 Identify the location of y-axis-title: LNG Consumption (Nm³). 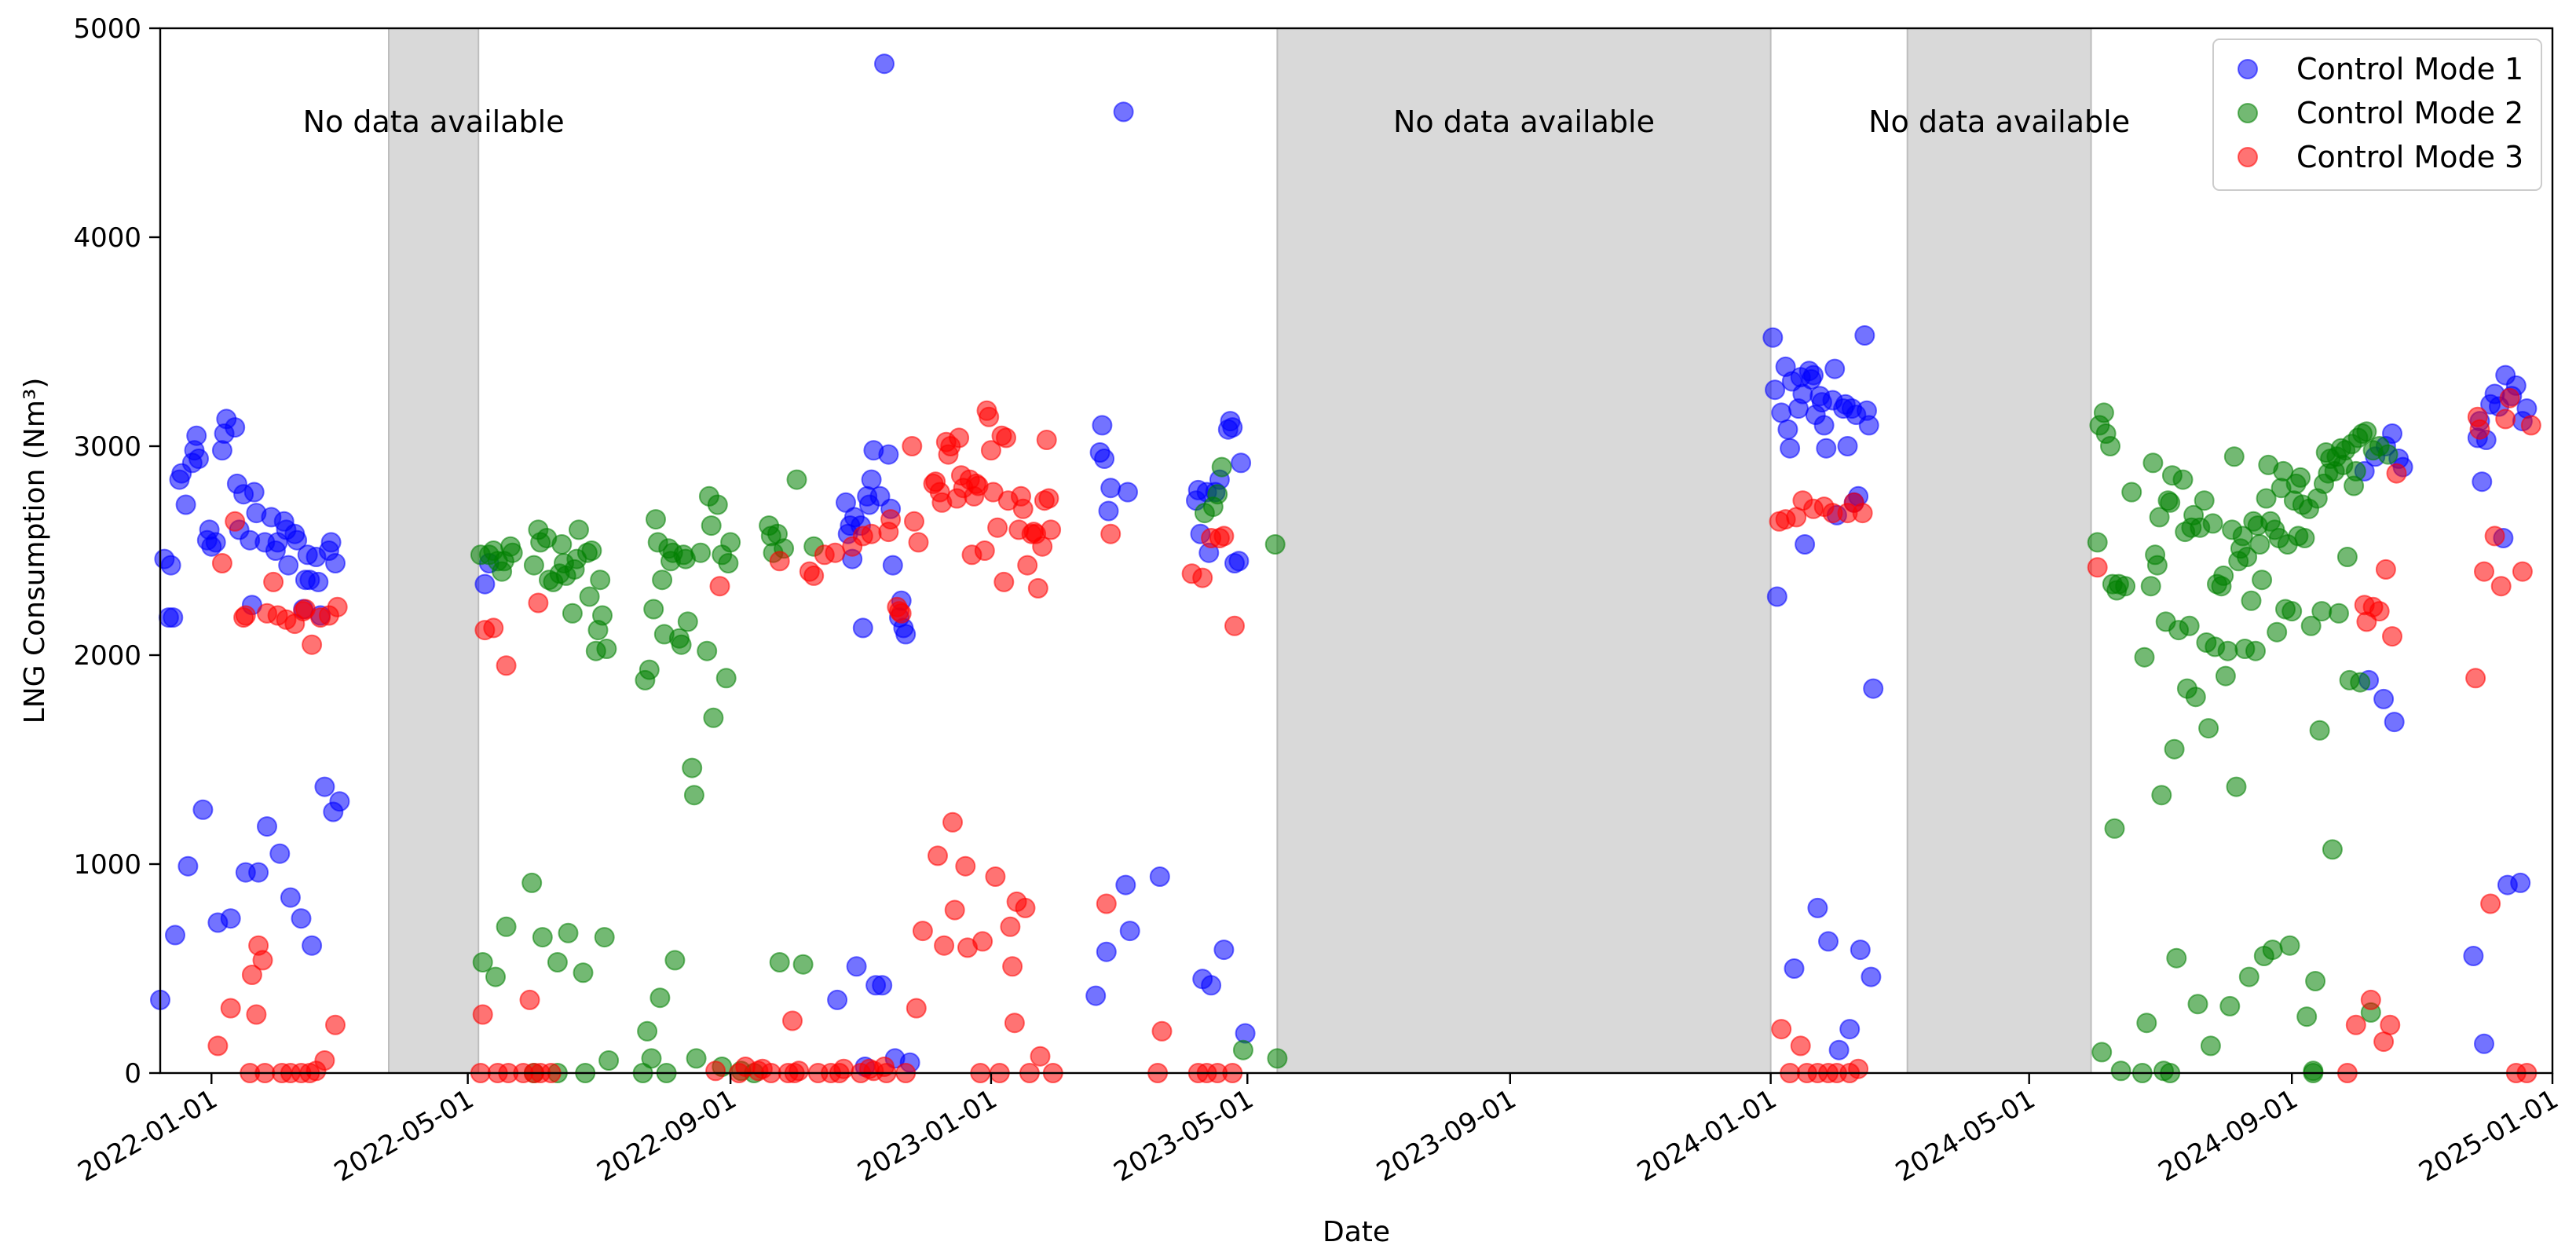
(35, 551).